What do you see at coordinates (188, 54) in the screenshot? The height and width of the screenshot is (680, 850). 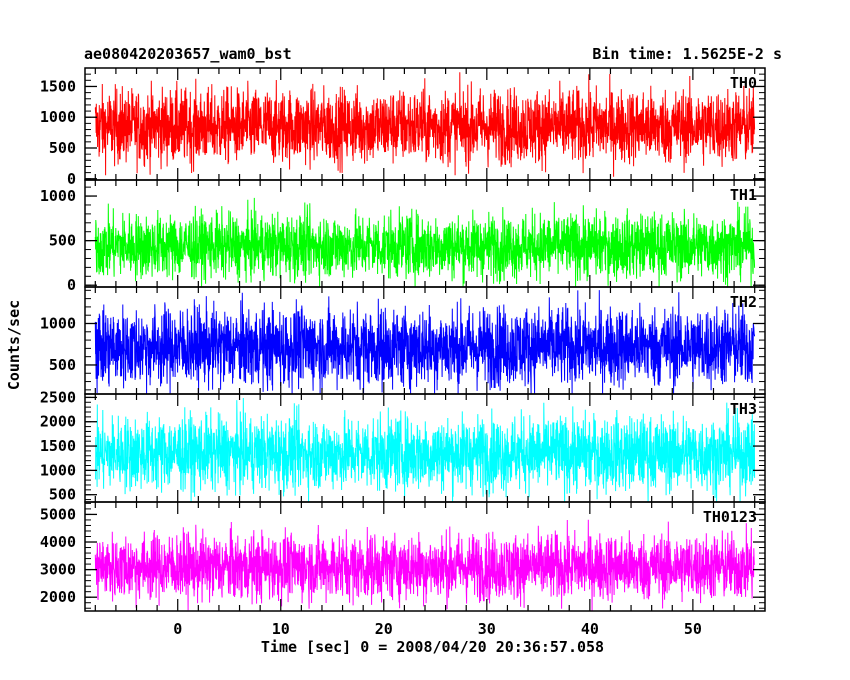 I see `chart-title: ae080420203657_wam0_bst` at bounding box center [188, 54].